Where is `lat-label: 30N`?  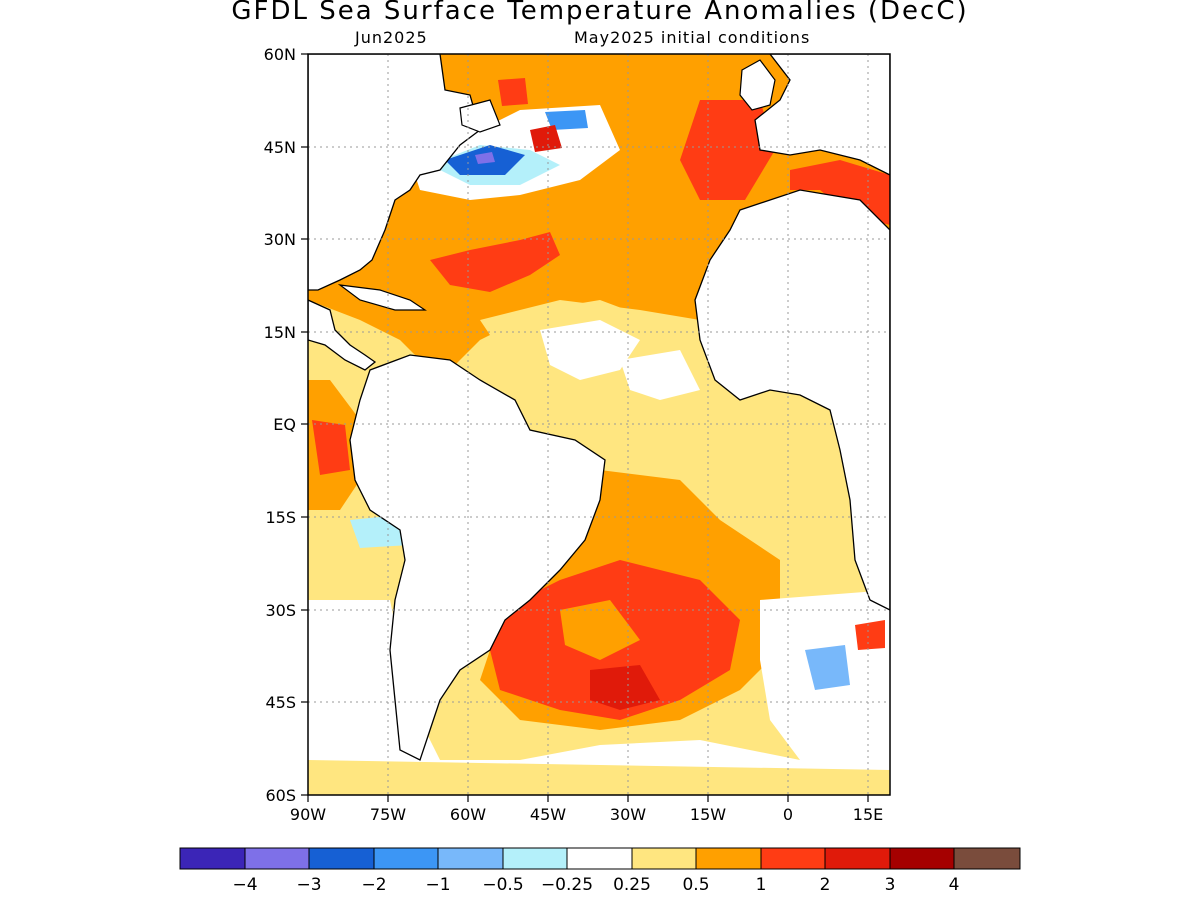
lat-label: 30N is located at coordinates (280, 239).